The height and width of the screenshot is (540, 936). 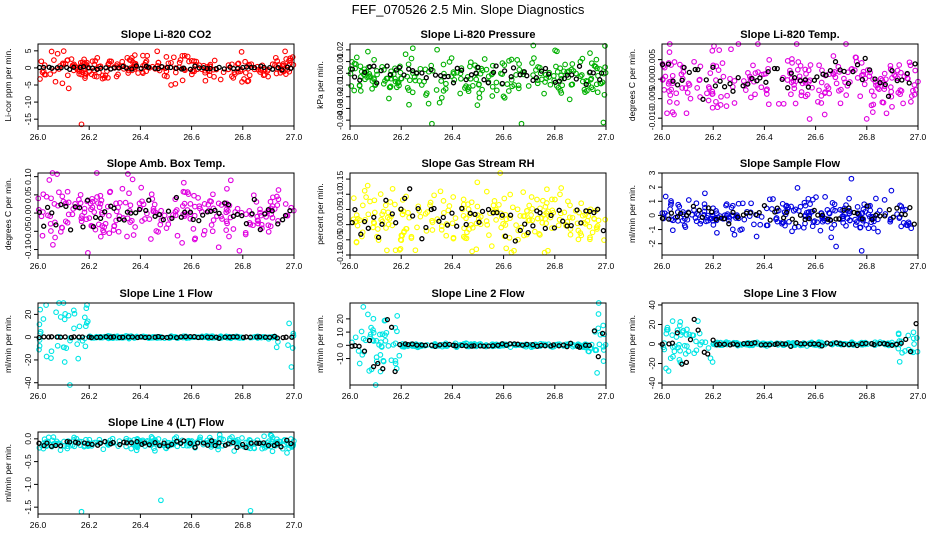 What do you see at coordinates (652, 230) in the screenshot?
I see `y-tick-label: -1` at bounding box center [652, 230].